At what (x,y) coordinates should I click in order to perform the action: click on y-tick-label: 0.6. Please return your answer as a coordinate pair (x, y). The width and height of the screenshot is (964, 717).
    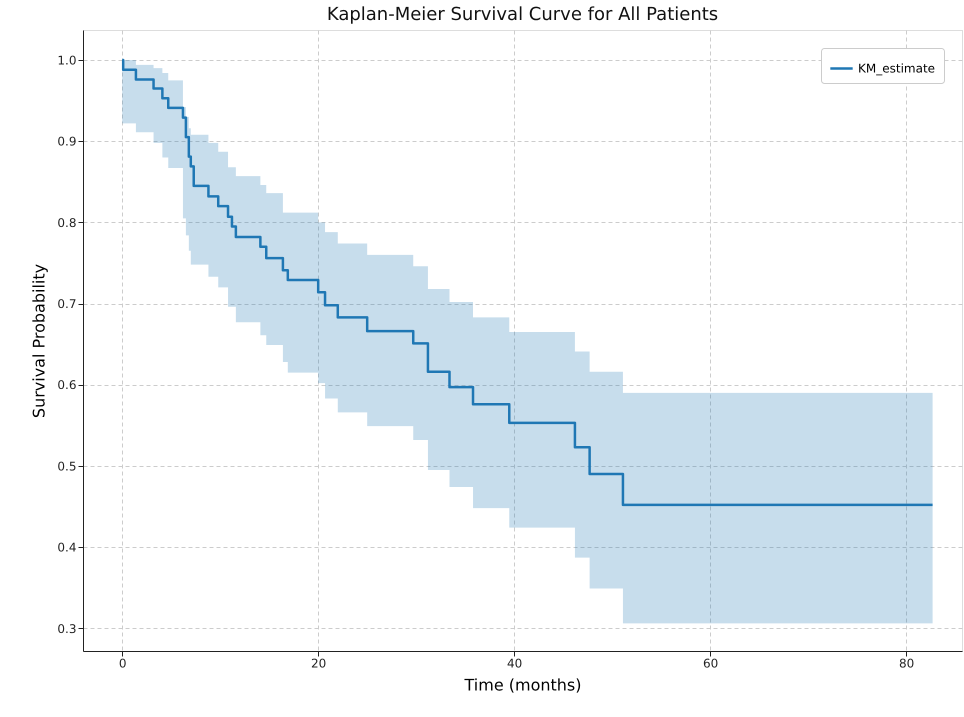
    Looking at the image, I should click on (66, 385).